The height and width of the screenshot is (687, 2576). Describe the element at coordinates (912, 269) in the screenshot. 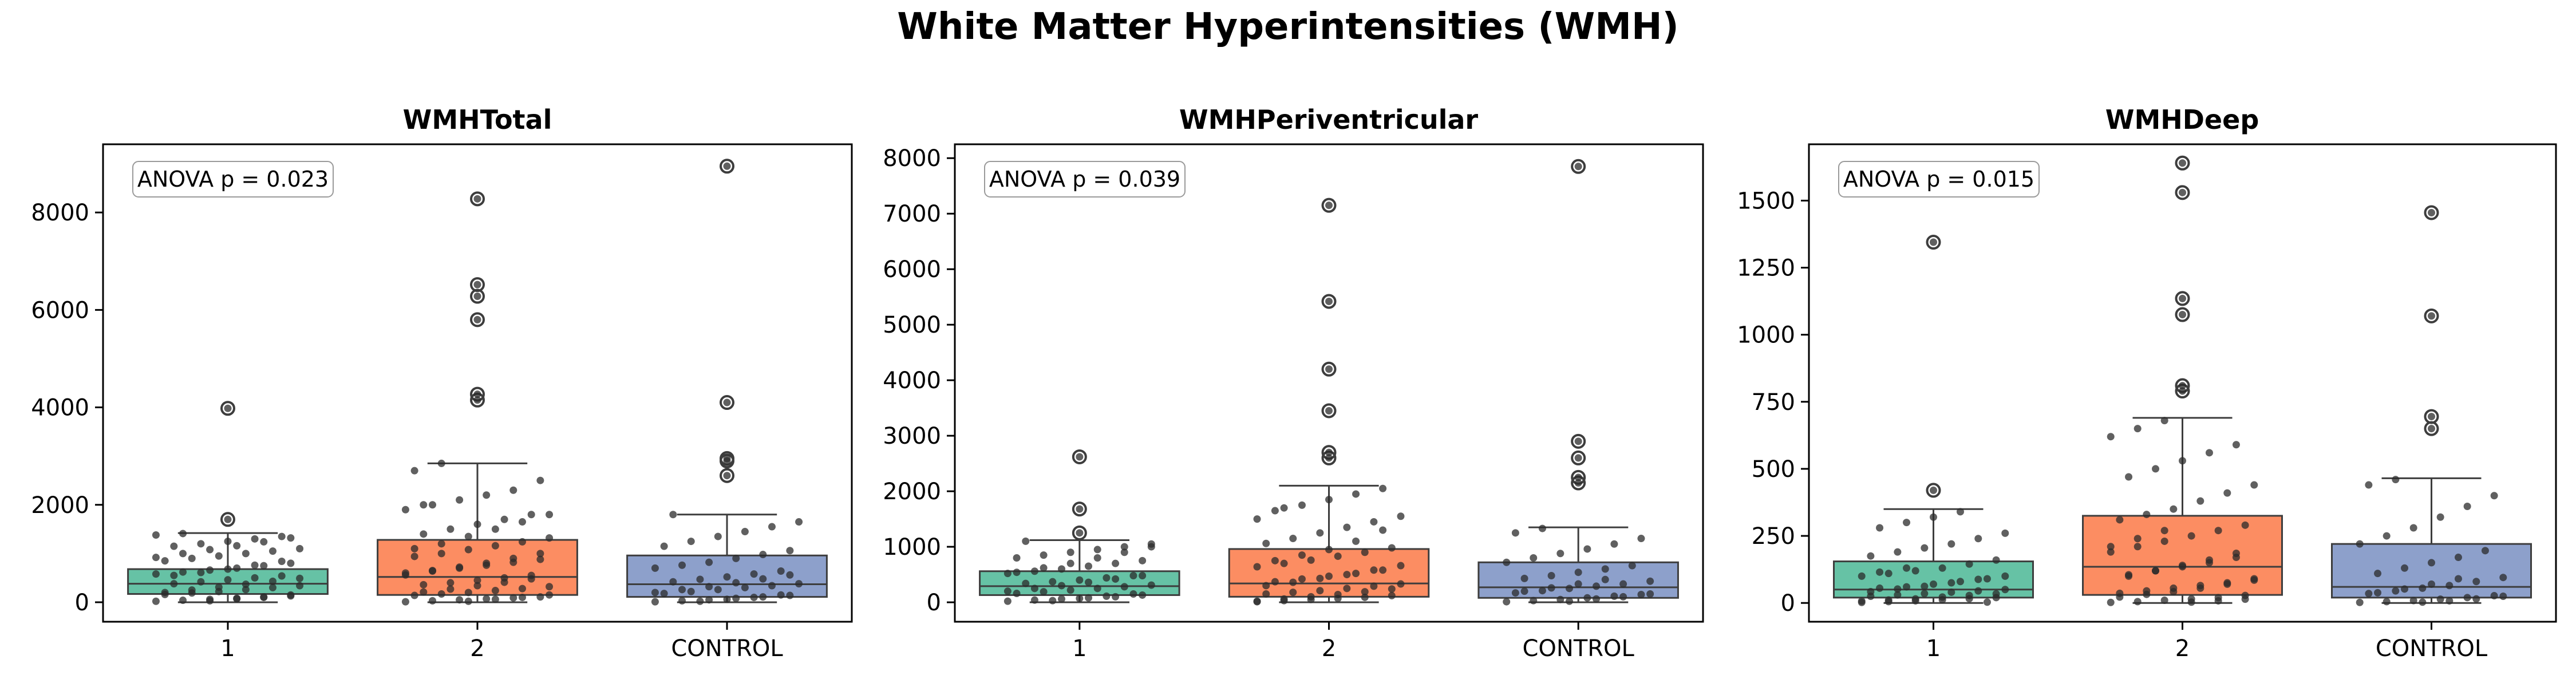

I see `y-tick-label: 6000` at that location.